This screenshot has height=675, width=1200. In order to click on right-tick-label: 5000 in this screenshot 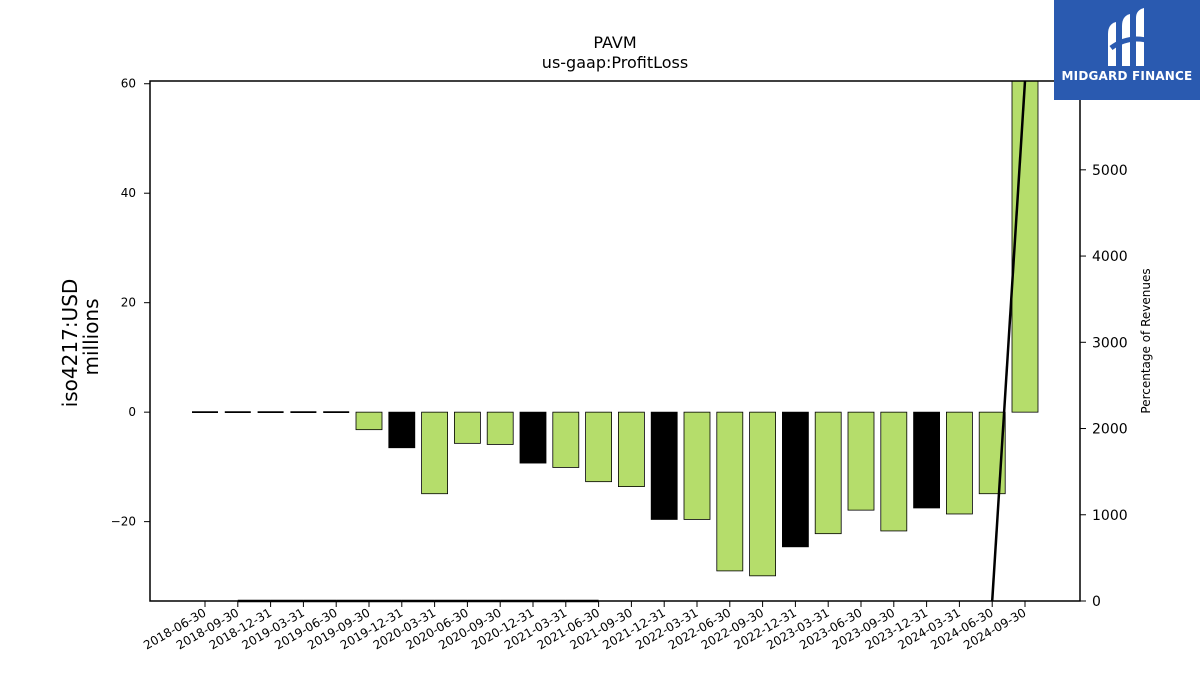, I will do `click(1110, 171)`.